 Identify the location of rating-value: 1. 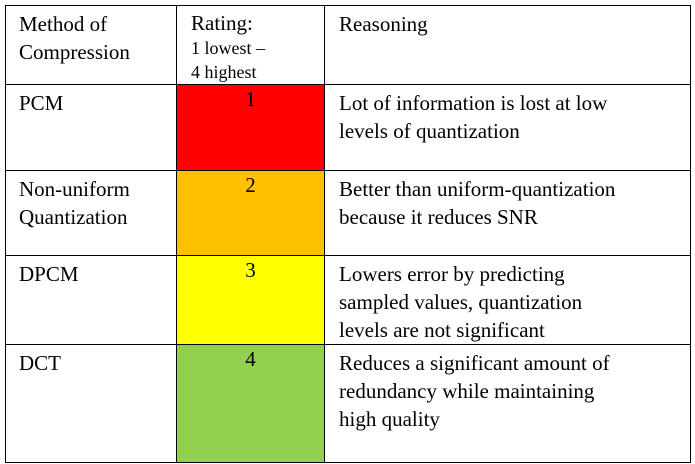
(250, 99).